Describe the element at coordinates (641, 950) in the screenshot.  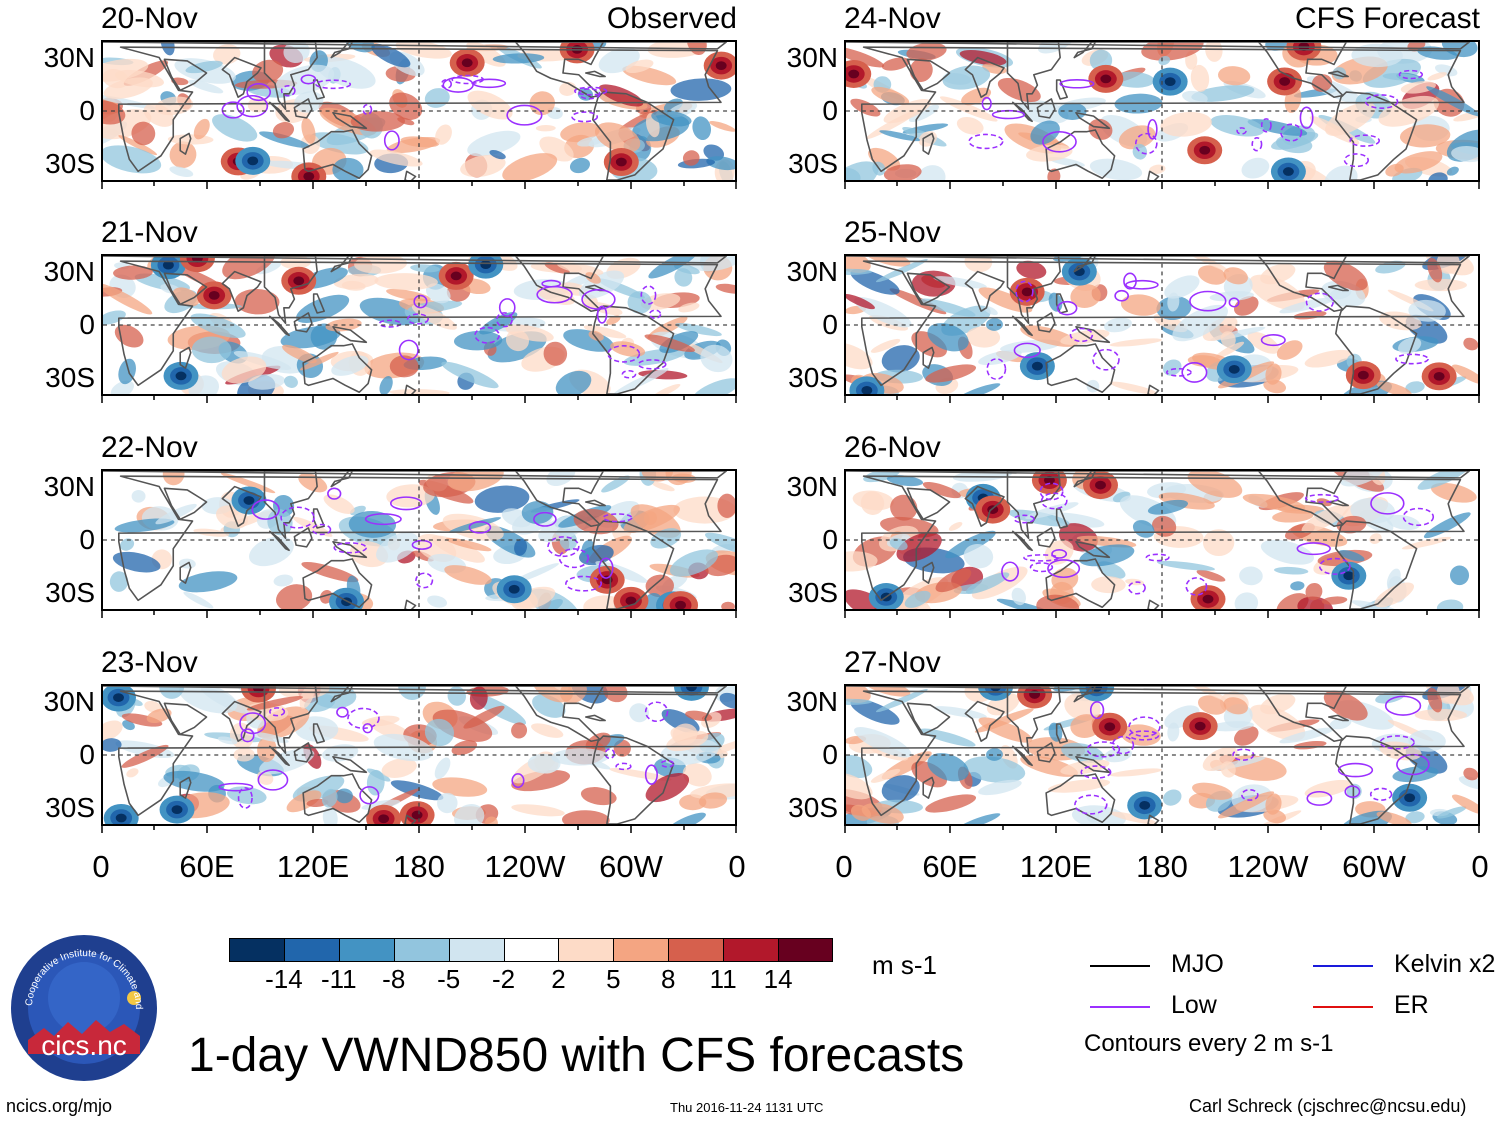
I see `colorbar-swatch` at that location.